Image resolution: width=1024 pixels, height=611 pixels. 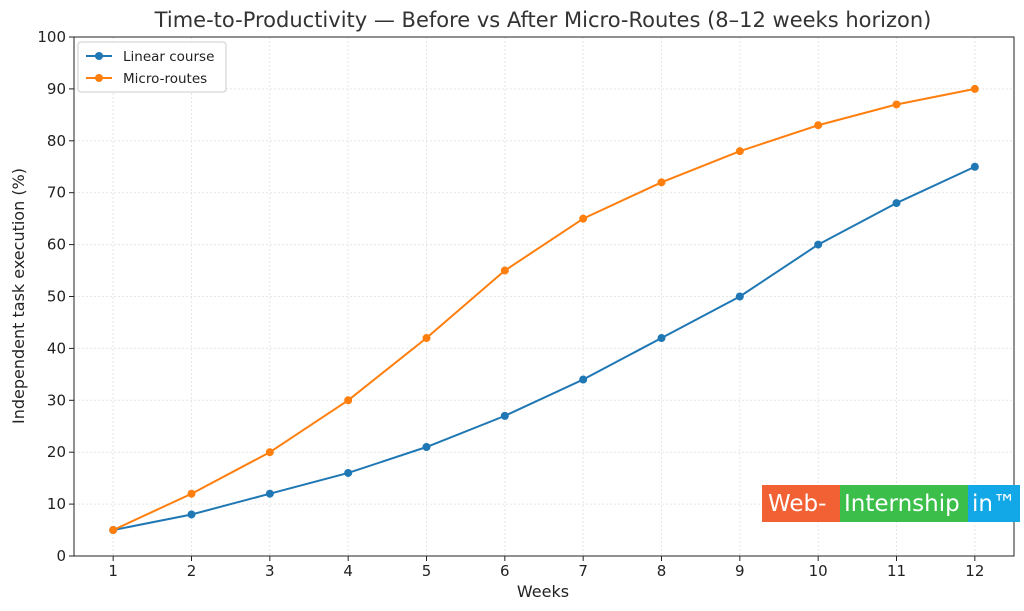 I want to click on legend-label-micro-routes: Micro-routes, so click(x=165, y=79).